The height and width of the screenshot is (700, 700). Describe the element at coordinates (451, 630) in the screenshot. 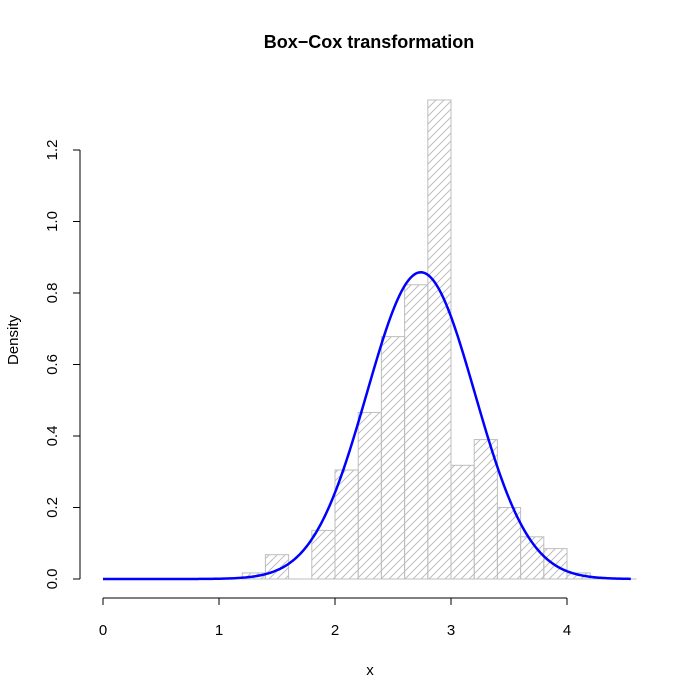

I see `x-tick-label-3: 3` at that location.